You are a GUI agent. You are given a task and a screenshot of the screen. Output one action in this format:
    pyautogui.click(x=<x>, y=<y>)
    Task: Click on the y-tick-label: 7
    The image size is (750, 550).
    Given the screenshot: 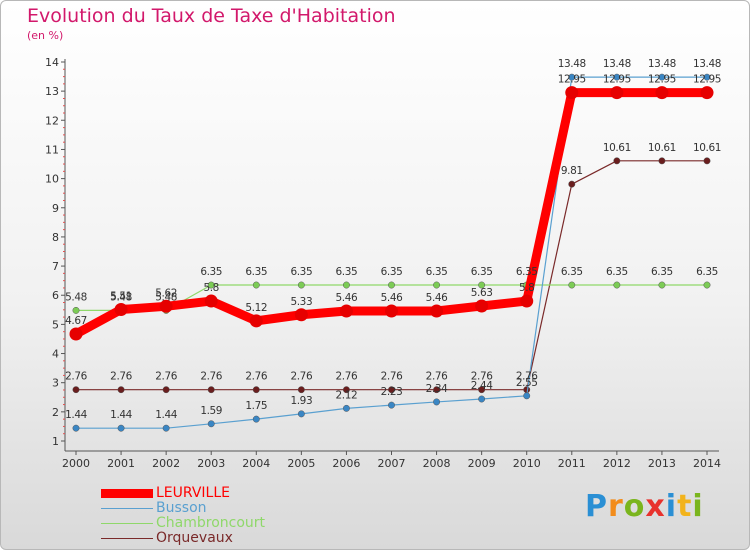 What is the action you would take?
    pyautogui.click(x=55, y=266)
    